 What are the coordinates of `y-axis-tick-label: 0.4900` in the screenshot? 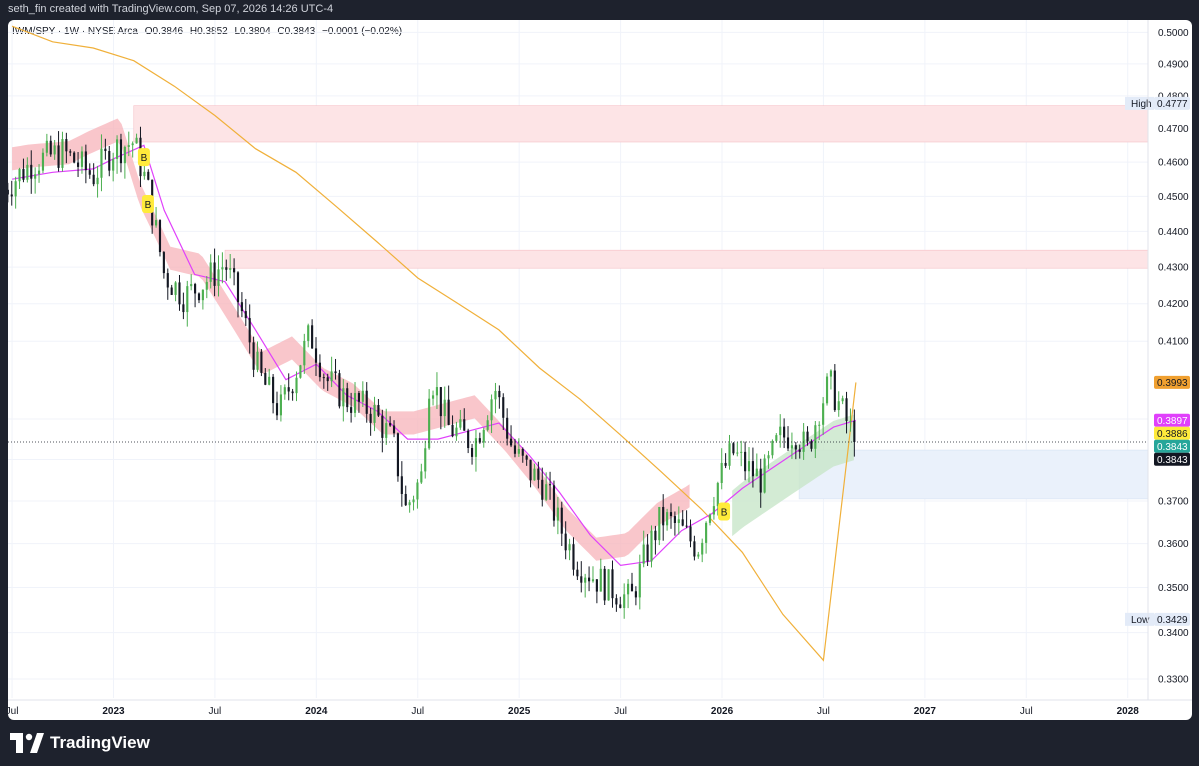 It's located at (1173, 64).